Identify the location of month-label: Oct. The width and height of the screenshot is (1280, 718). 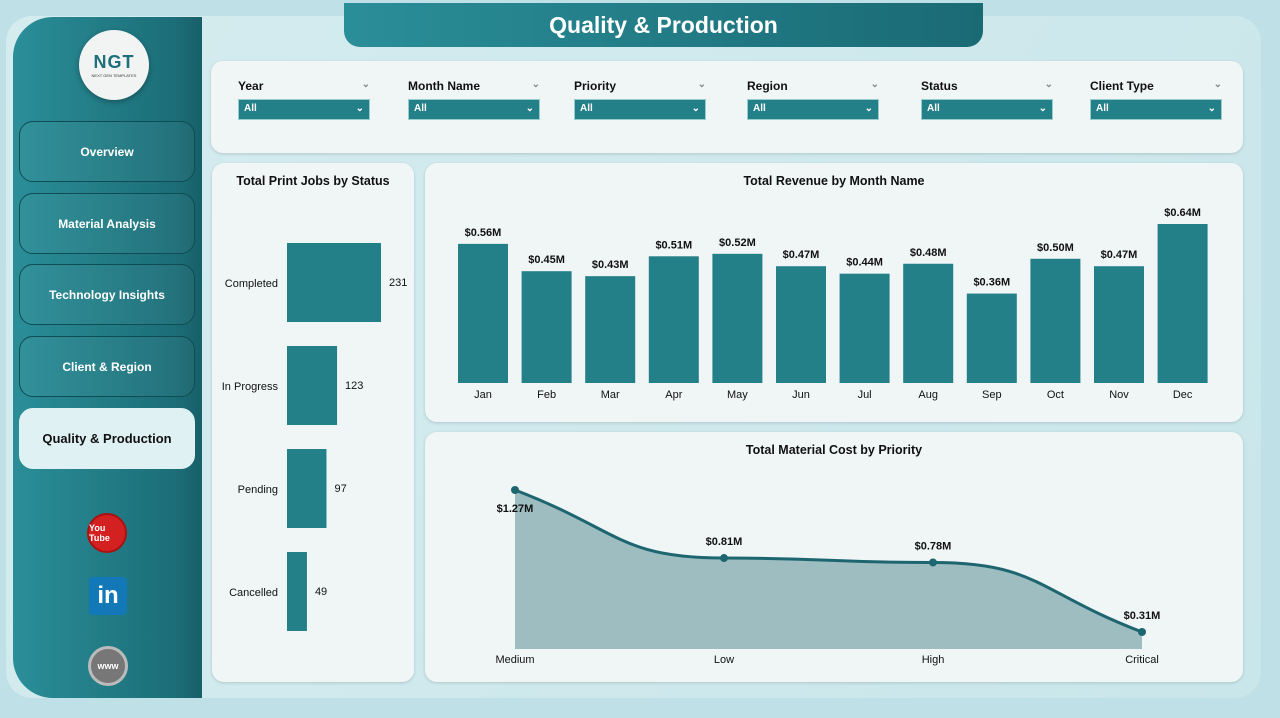
(1055, 395).